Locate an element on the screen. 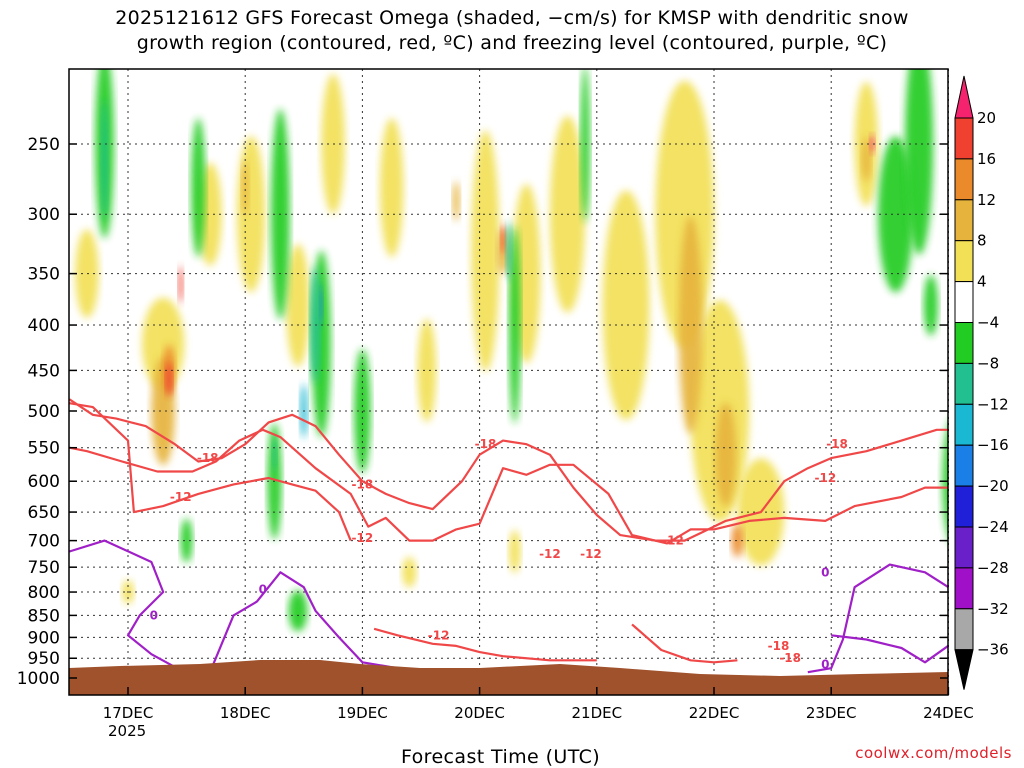 The width and height of the screenshot is (1024, 768). y-tick-label: 850 is located at coordinates (44, 616).